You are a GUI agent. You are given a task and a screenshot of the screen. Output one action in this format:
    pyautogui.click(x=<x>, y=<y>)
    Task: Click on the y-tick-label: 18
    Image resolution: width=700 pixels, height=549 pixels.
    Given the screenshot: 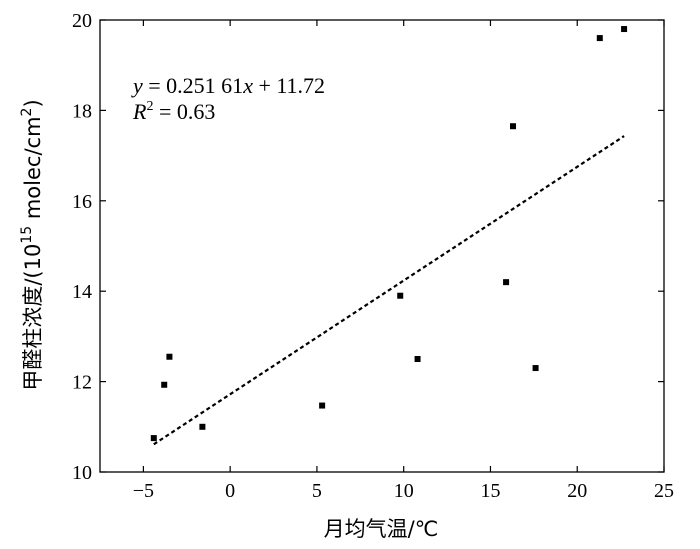 What is the action you would take?
    pyautogui.click(x=82, y=111)
    